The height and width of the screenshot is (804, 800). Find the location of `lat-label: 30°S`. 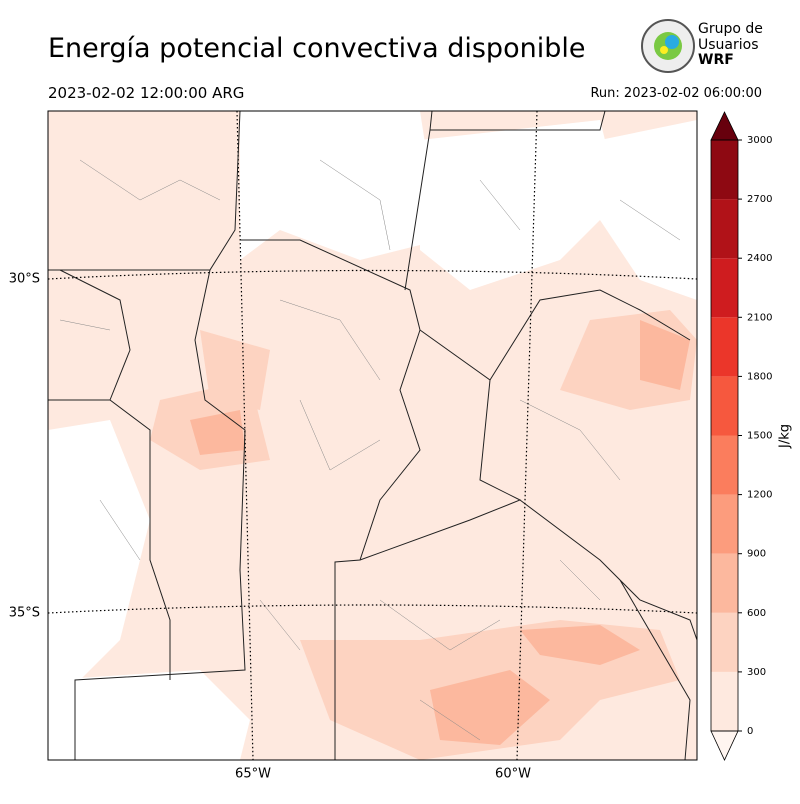

lat-label: 30°S is located at coordinates (24, 279).